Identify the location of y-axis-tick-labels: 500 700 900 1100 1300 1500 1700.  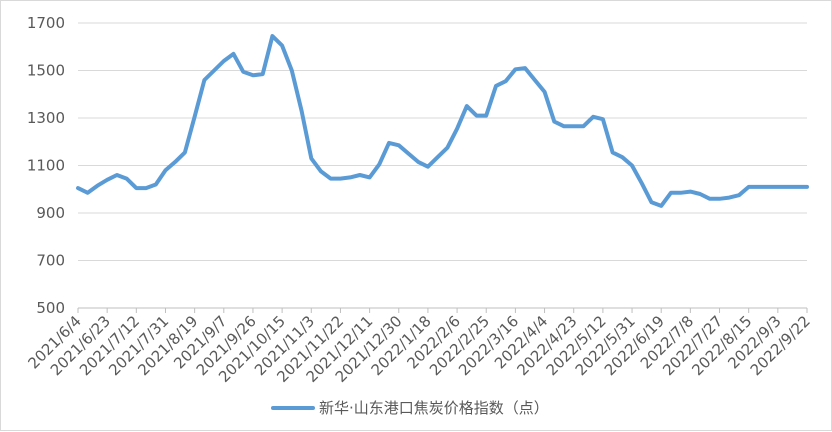
(46, 165).